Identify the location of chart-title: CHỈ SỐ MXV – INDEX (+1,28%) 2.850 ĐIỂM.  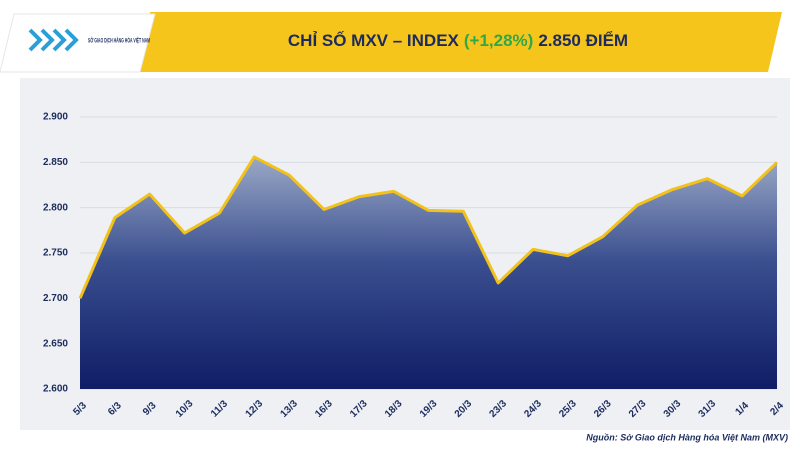
(458, 40).